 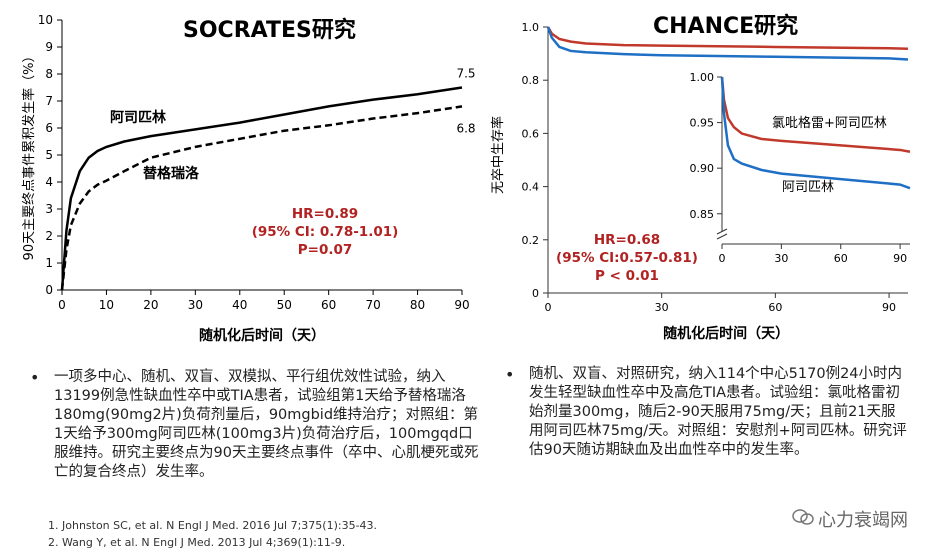 What do you see at coordinates (808, 187) in the screenshot?
I see `inset-label-aspirin: 阿司匹林` at bounding box center [808, 187].